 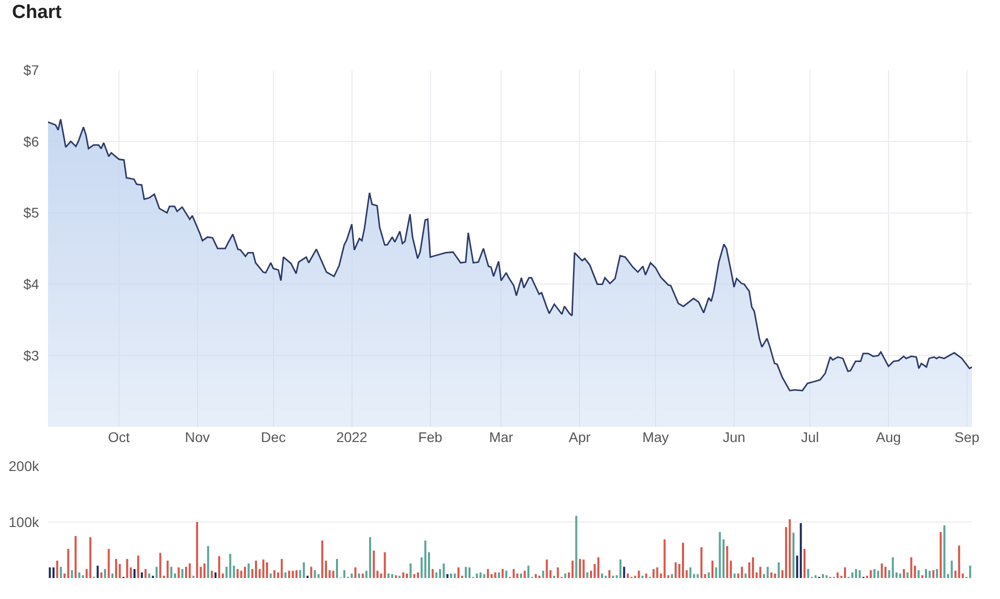 What do you see at coordinates (734, 437) in the screenshot?
I see `x-tick-label: Jun` at bounding box center [734, 437].